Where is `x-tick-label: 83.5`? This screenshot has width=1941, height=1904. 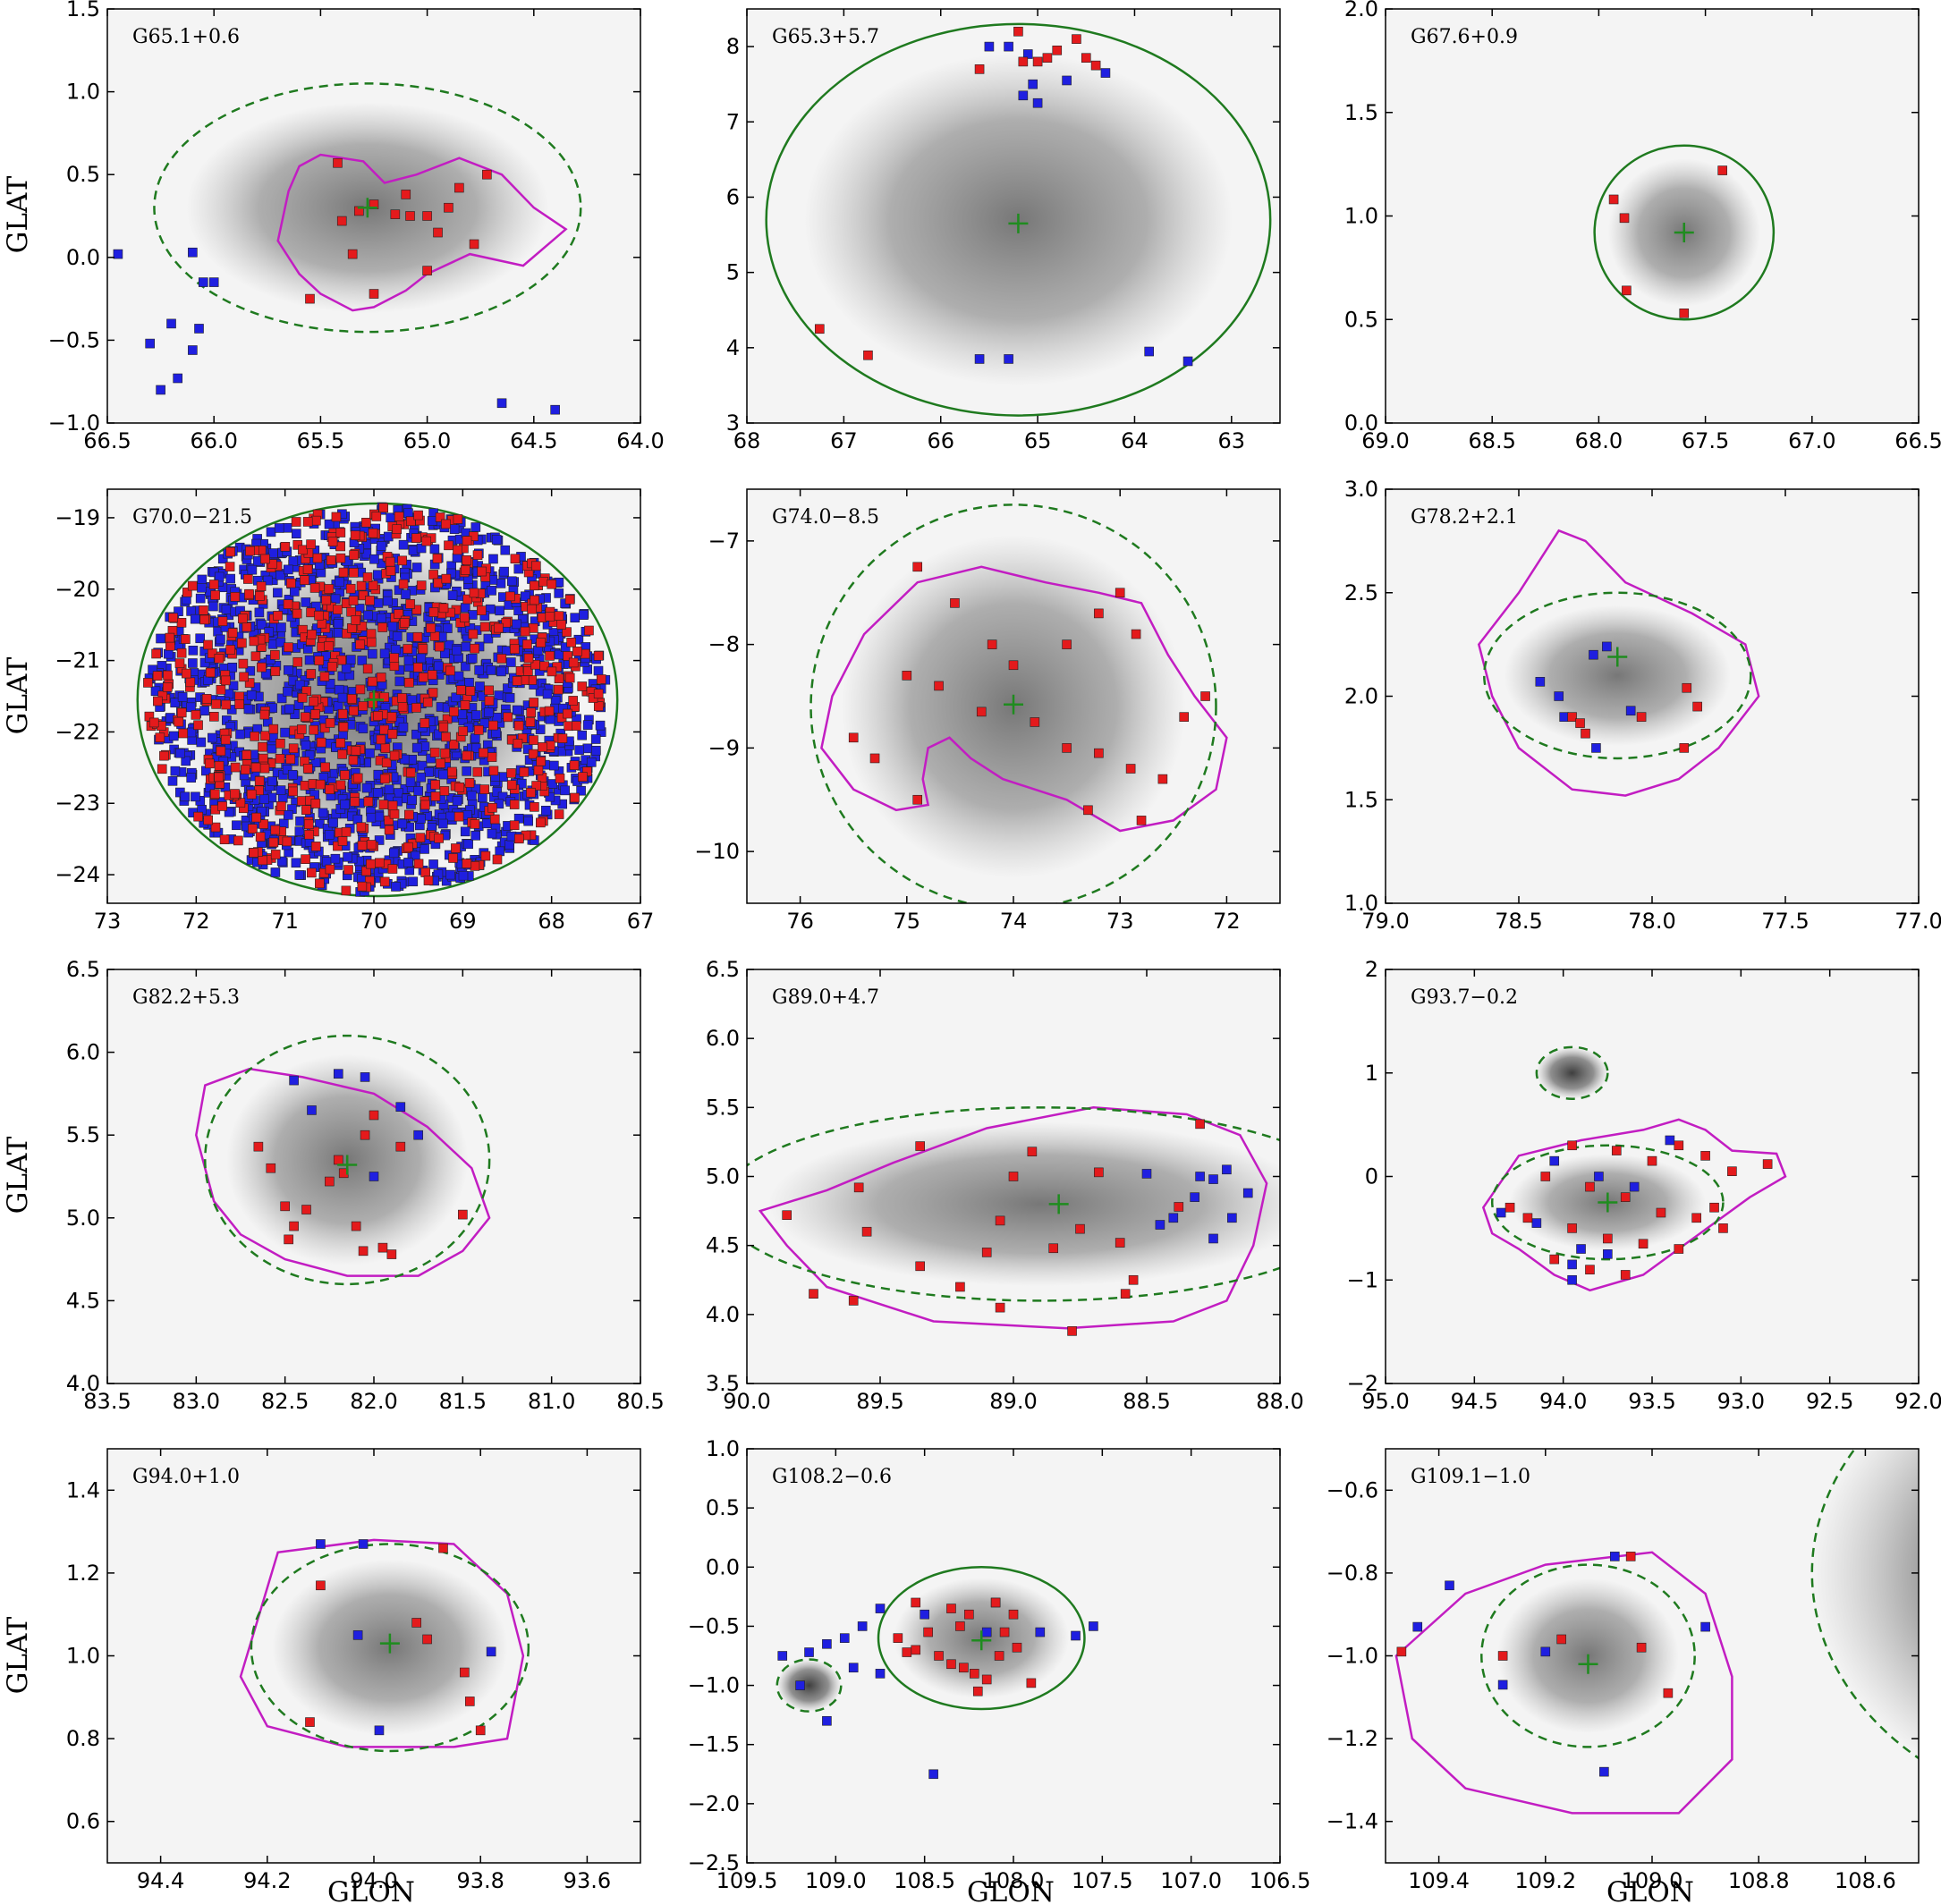 x-tick-label: 83.5 is located at coordinates (107, 1401).